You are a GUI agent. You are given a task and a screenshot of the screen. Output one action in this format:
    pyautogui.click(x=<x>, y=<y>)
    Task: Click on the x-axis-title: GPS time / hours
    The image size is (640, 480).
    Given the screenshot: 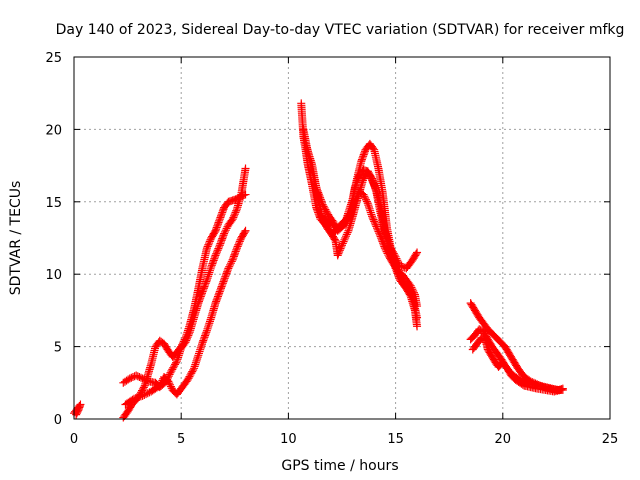 What is the action you would take?
    pyautogui.click(x=339, y=466)
    